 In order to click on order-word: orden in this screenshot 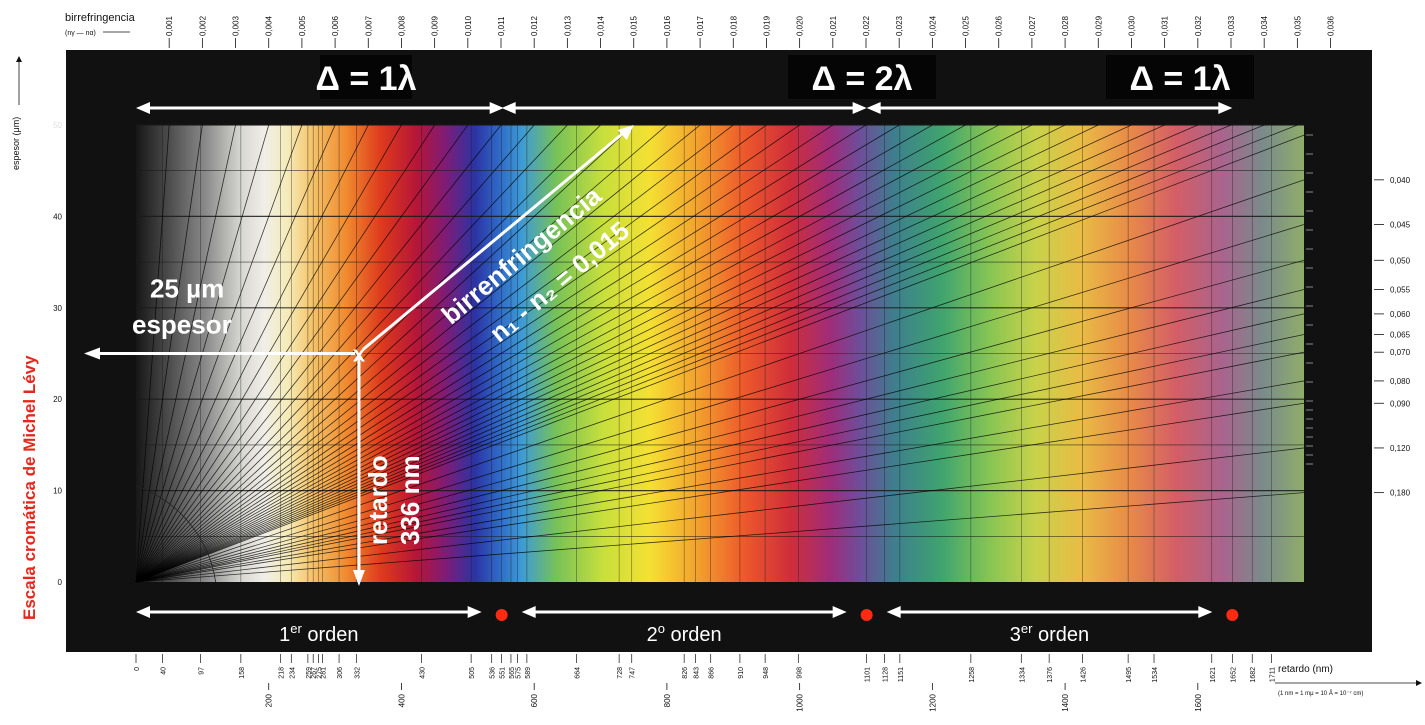, I will do `click(1060, 635)`.